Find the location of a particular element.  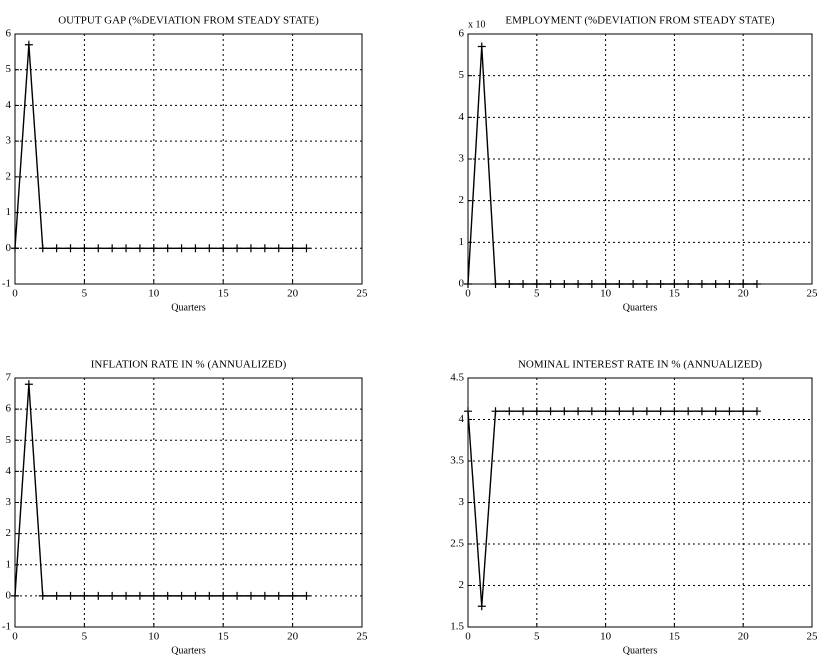

data-line is located at coordinates (160, 490).